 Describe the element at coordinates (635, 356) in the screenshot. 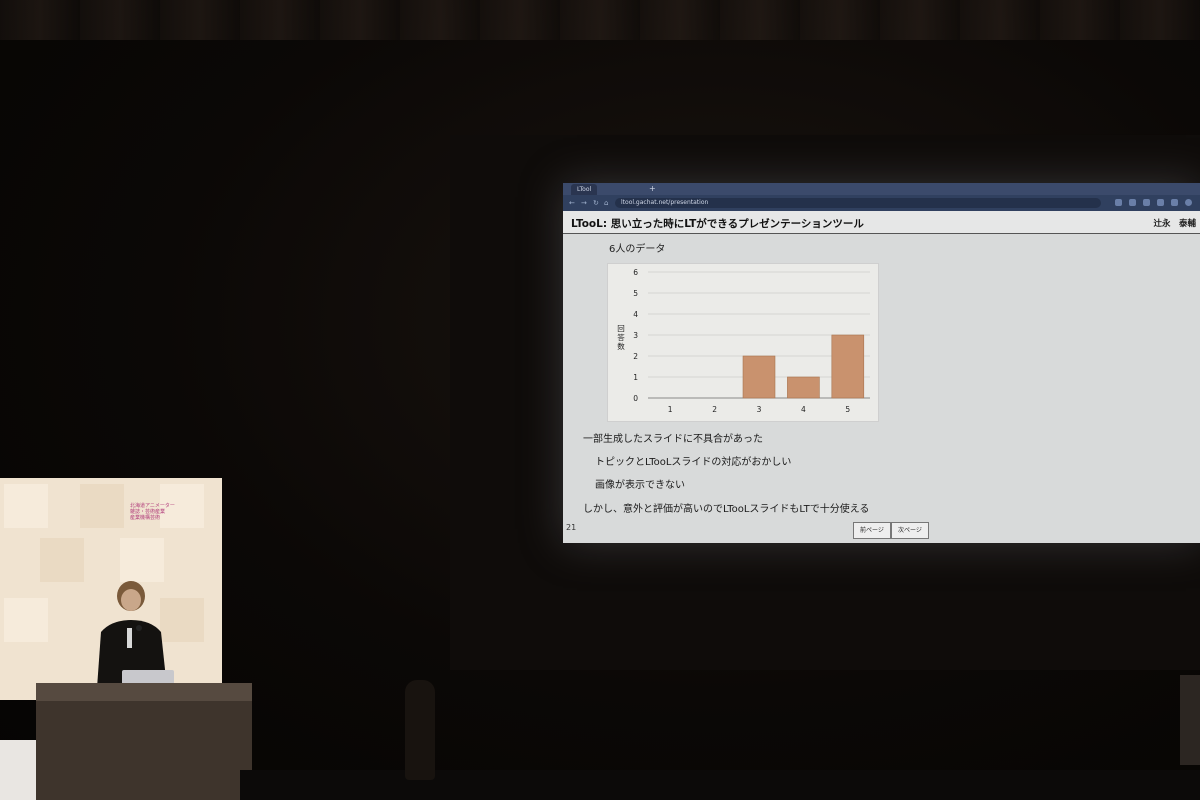

I see `y-tick-label: 2` at that location.